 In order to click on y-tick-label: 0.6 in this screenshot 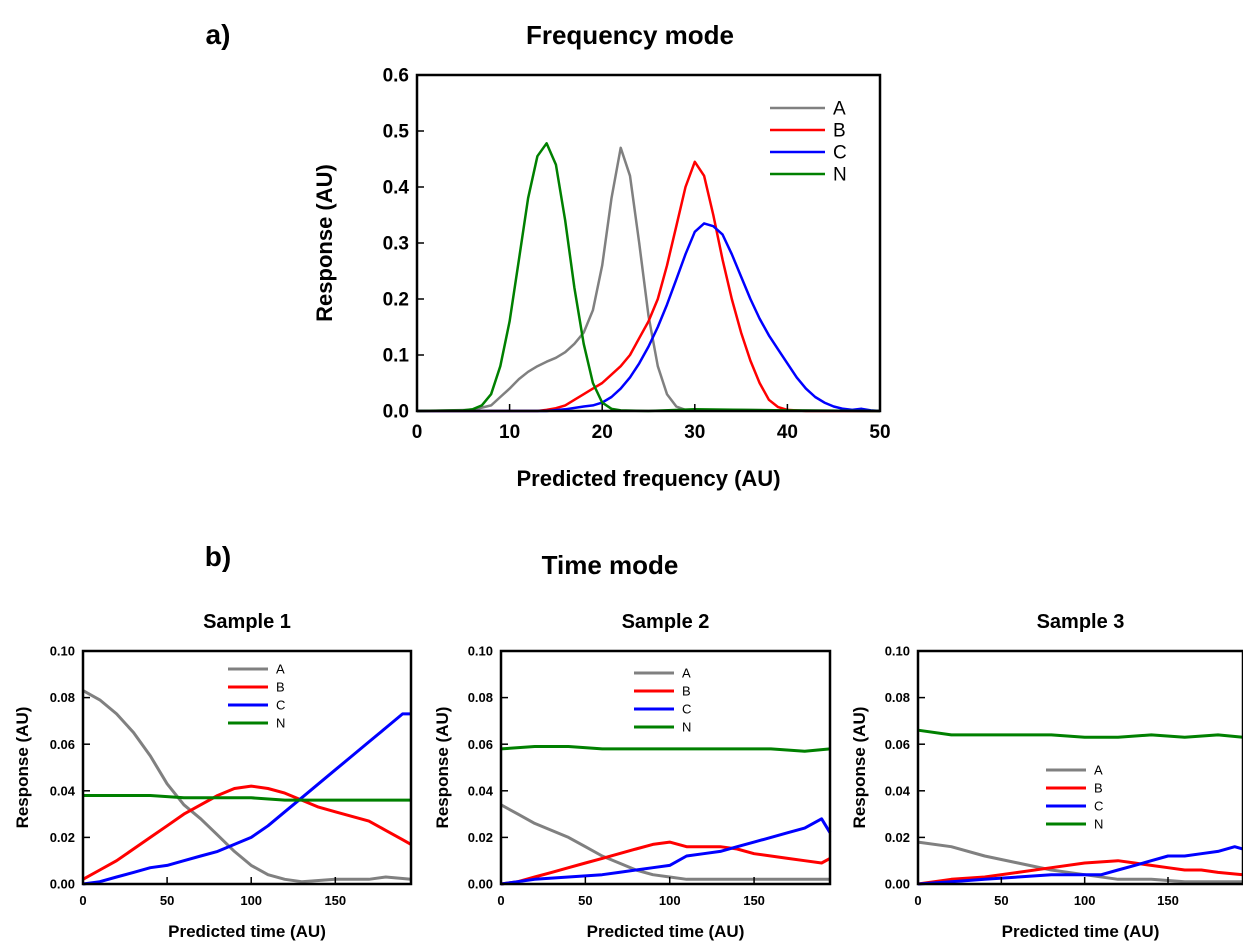, I will do `click(396, 76)`.